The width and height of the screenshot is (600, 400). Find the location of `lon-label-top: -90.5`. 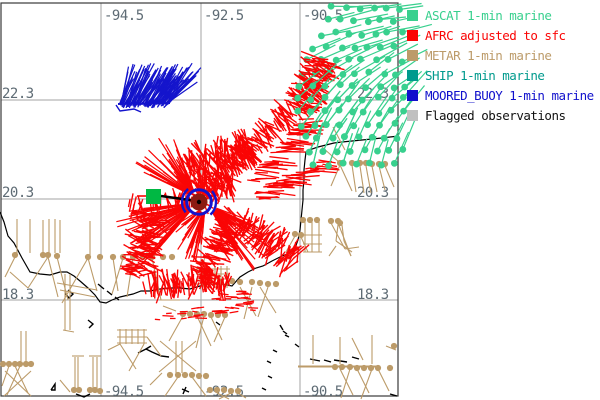

lon-label-top: -90.5 is located at coordinates (323, 16).